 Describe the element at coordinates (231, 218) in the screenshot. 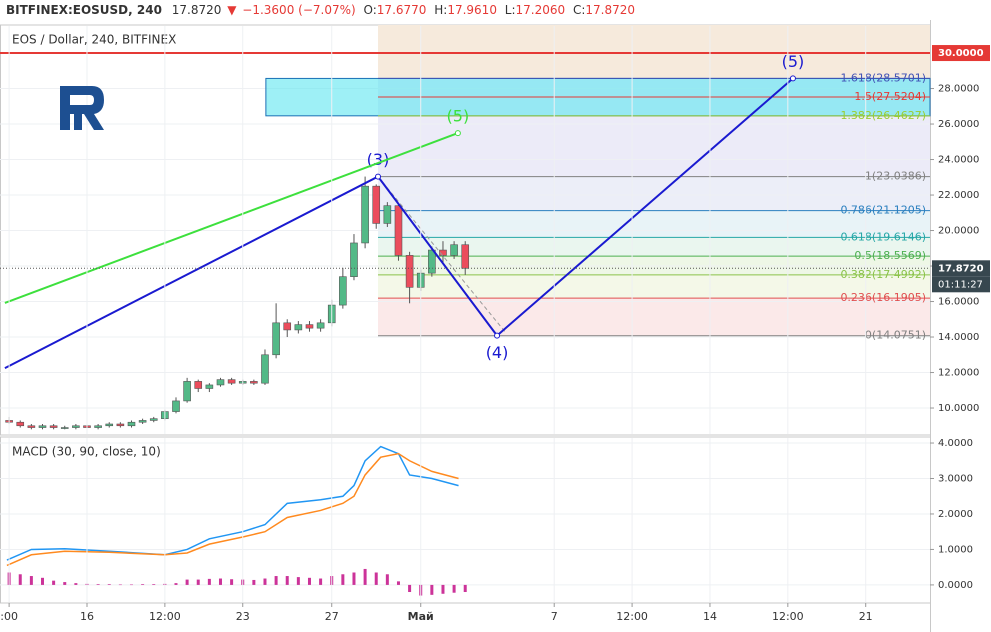

I see `wave-line` at that location.